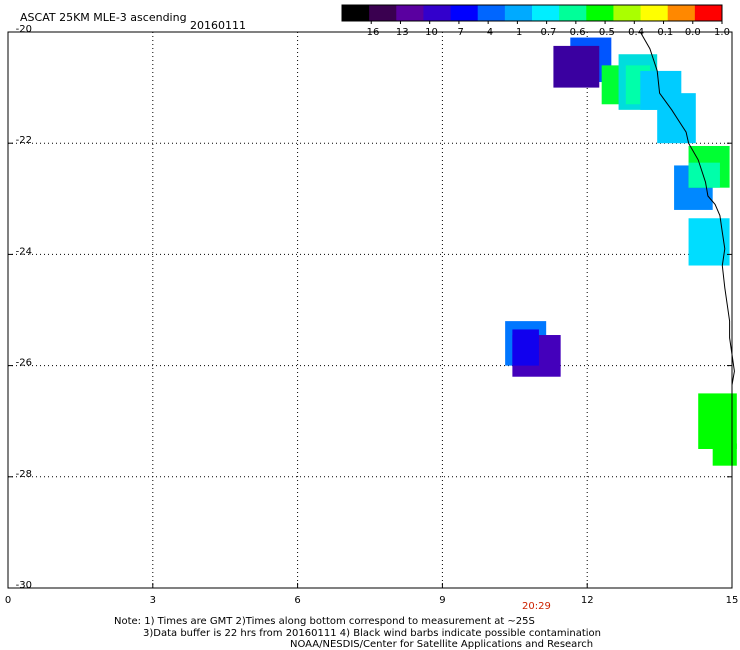  I want to click on y-tick-label: -20, so click(24, 29).